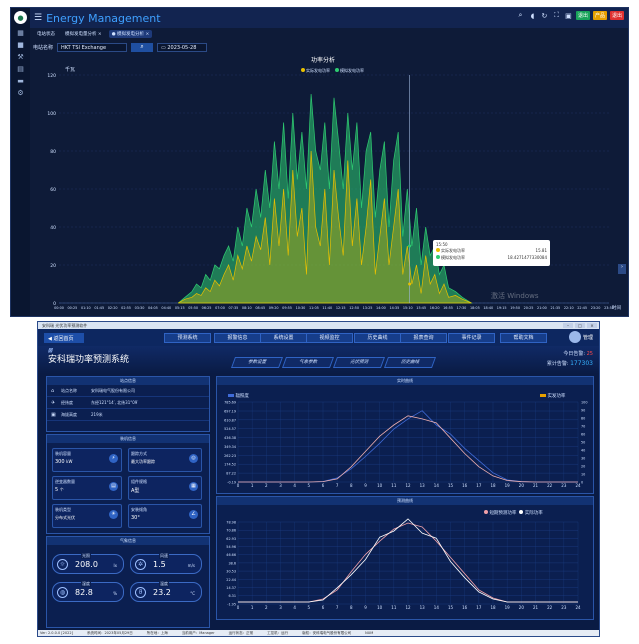 Image resolution: width=639 pixels, height=644 pixels. Describe the element at coordinates (231, 483) in the screenshot. I see `y-tick-label: -0.19` at that location.